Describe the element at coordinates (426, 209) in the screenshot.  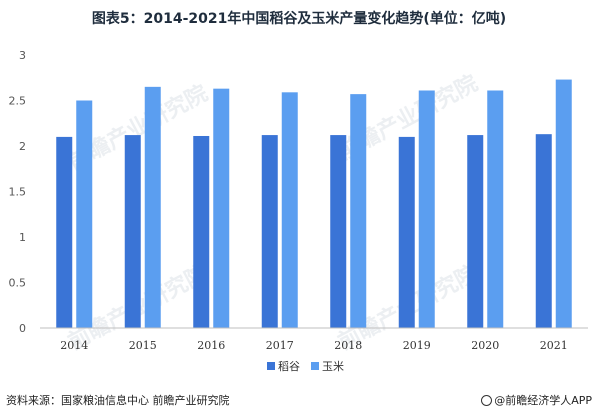
I see `bar-corn-2019` at that location.